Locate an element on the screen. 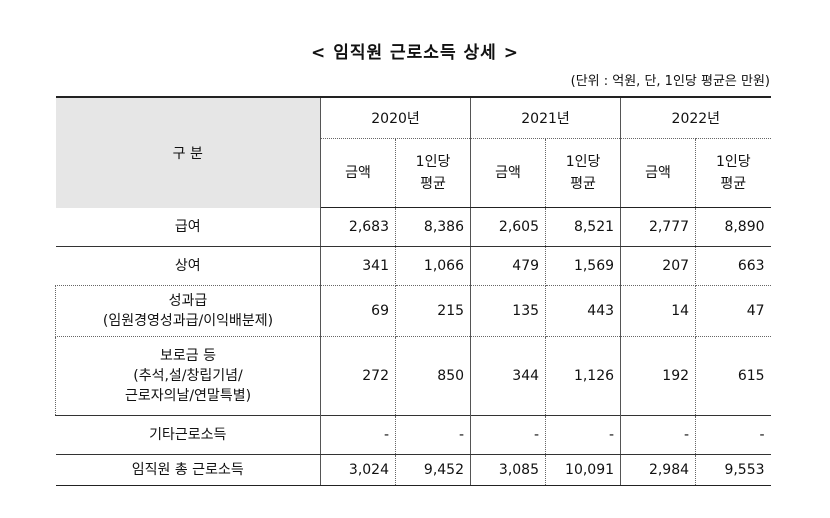 The image size is (830, 518). cell: 14 is located at coordinates (658, 311).